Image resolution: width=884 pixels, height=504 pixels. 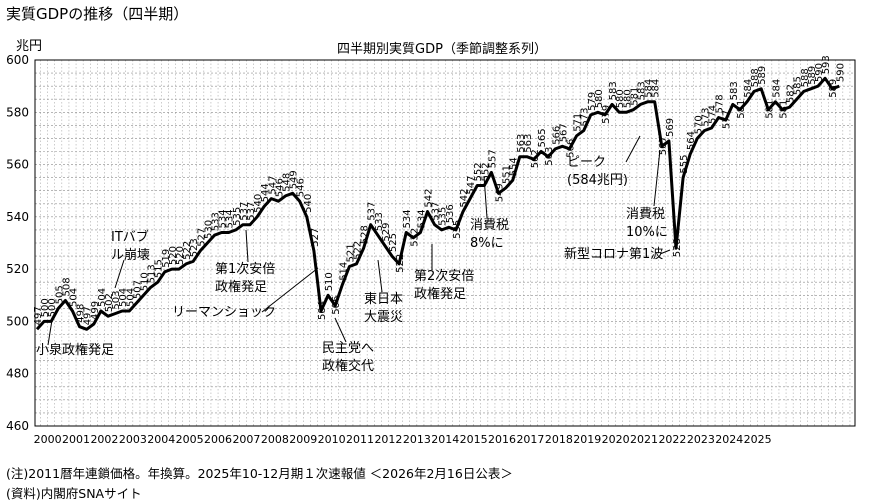 I want to click on x-tick-label: 2016, so click(x=502, y=439).